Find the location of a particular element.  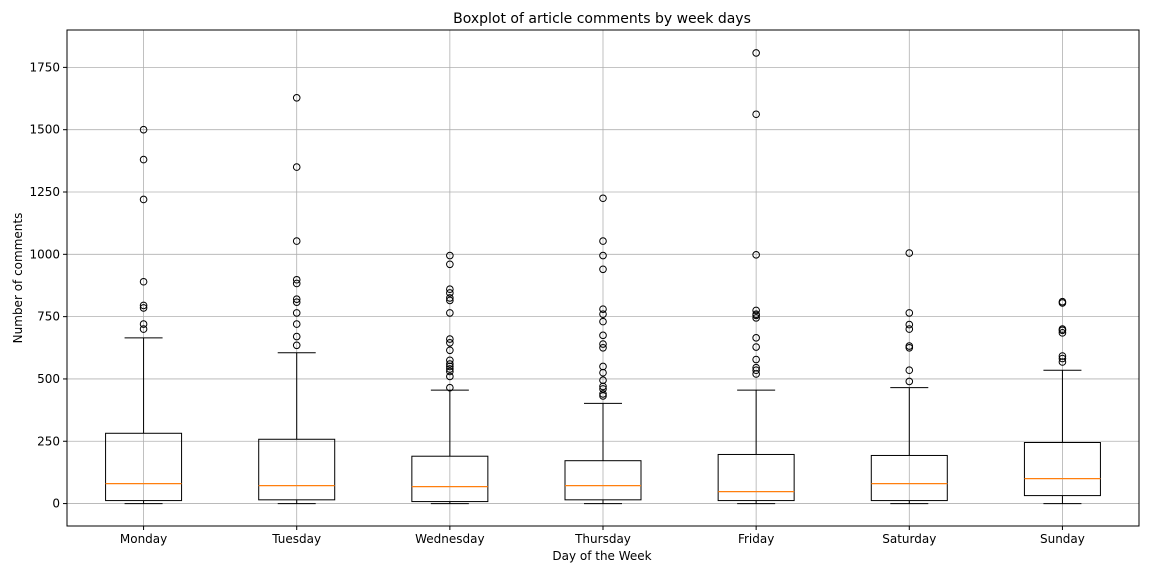

x-axis-label: Day of the Week is located at coordinates (601, 556).